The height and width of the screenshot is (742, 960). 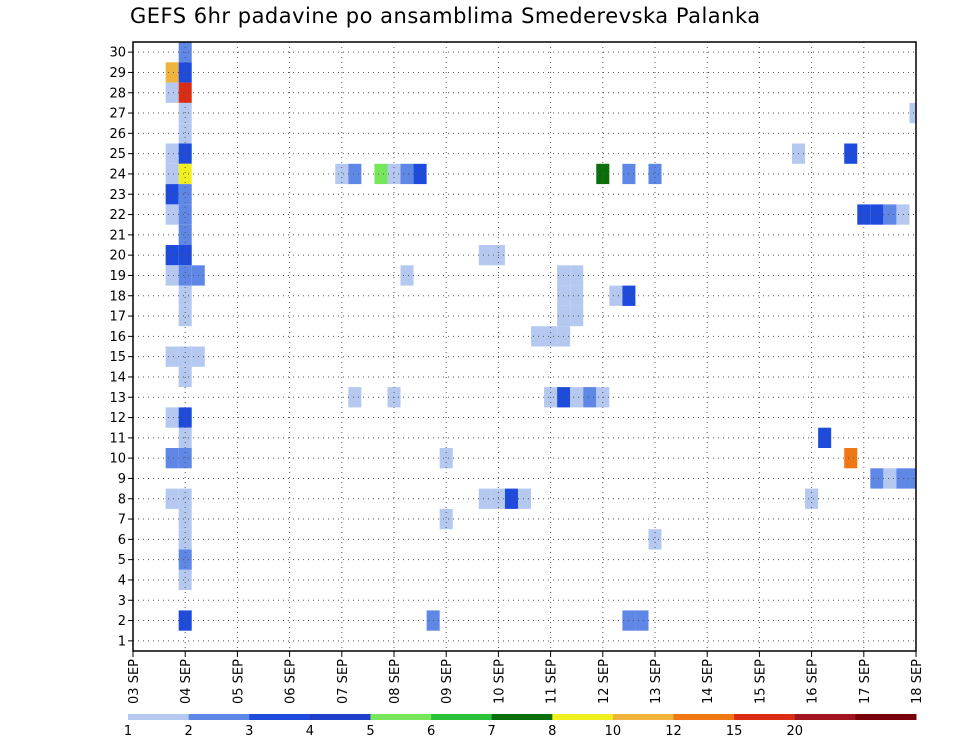 I want to click on colorbar-label: 15, so click(x=734, y=731).